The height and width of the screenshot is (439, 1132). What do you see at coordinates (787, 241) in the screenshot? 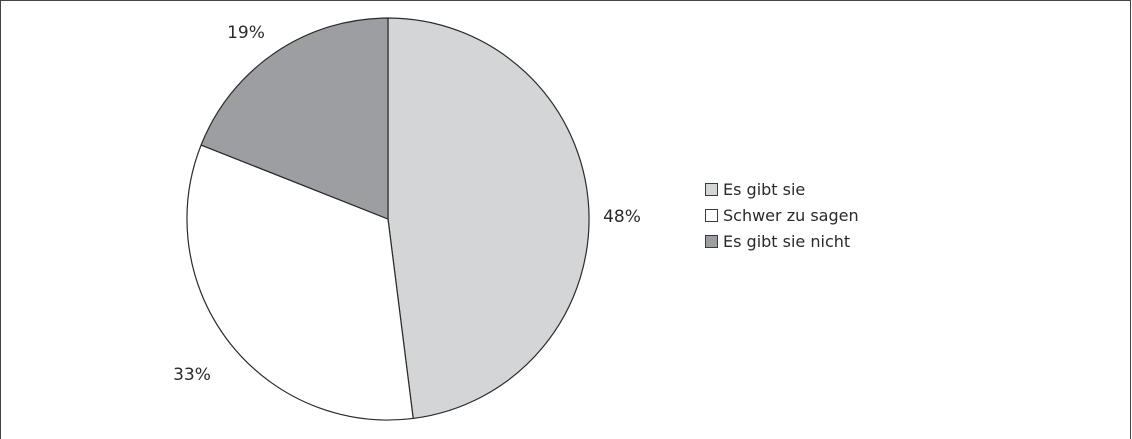
I see `legend-label: Es gibt sie nicht` at bounding box center [787, 241].